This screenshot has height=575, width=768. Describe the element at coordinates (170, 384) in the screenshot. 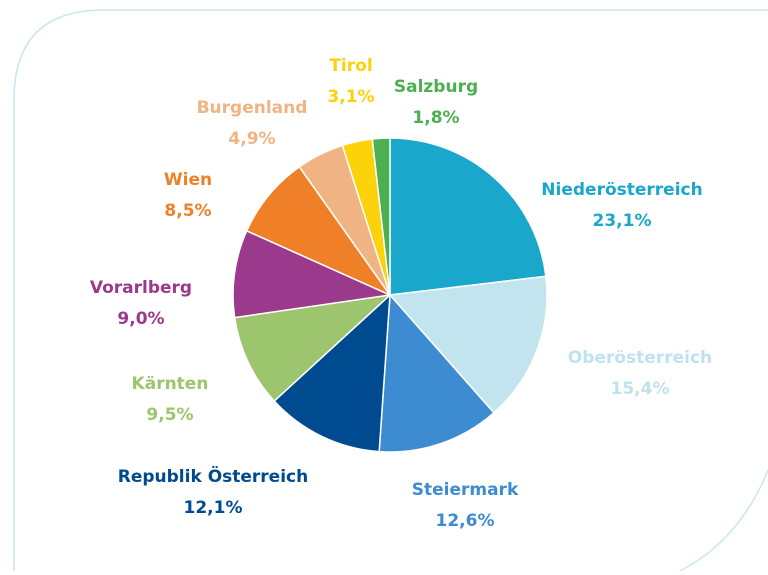

I see `slice-label: Kärnten` at that location.